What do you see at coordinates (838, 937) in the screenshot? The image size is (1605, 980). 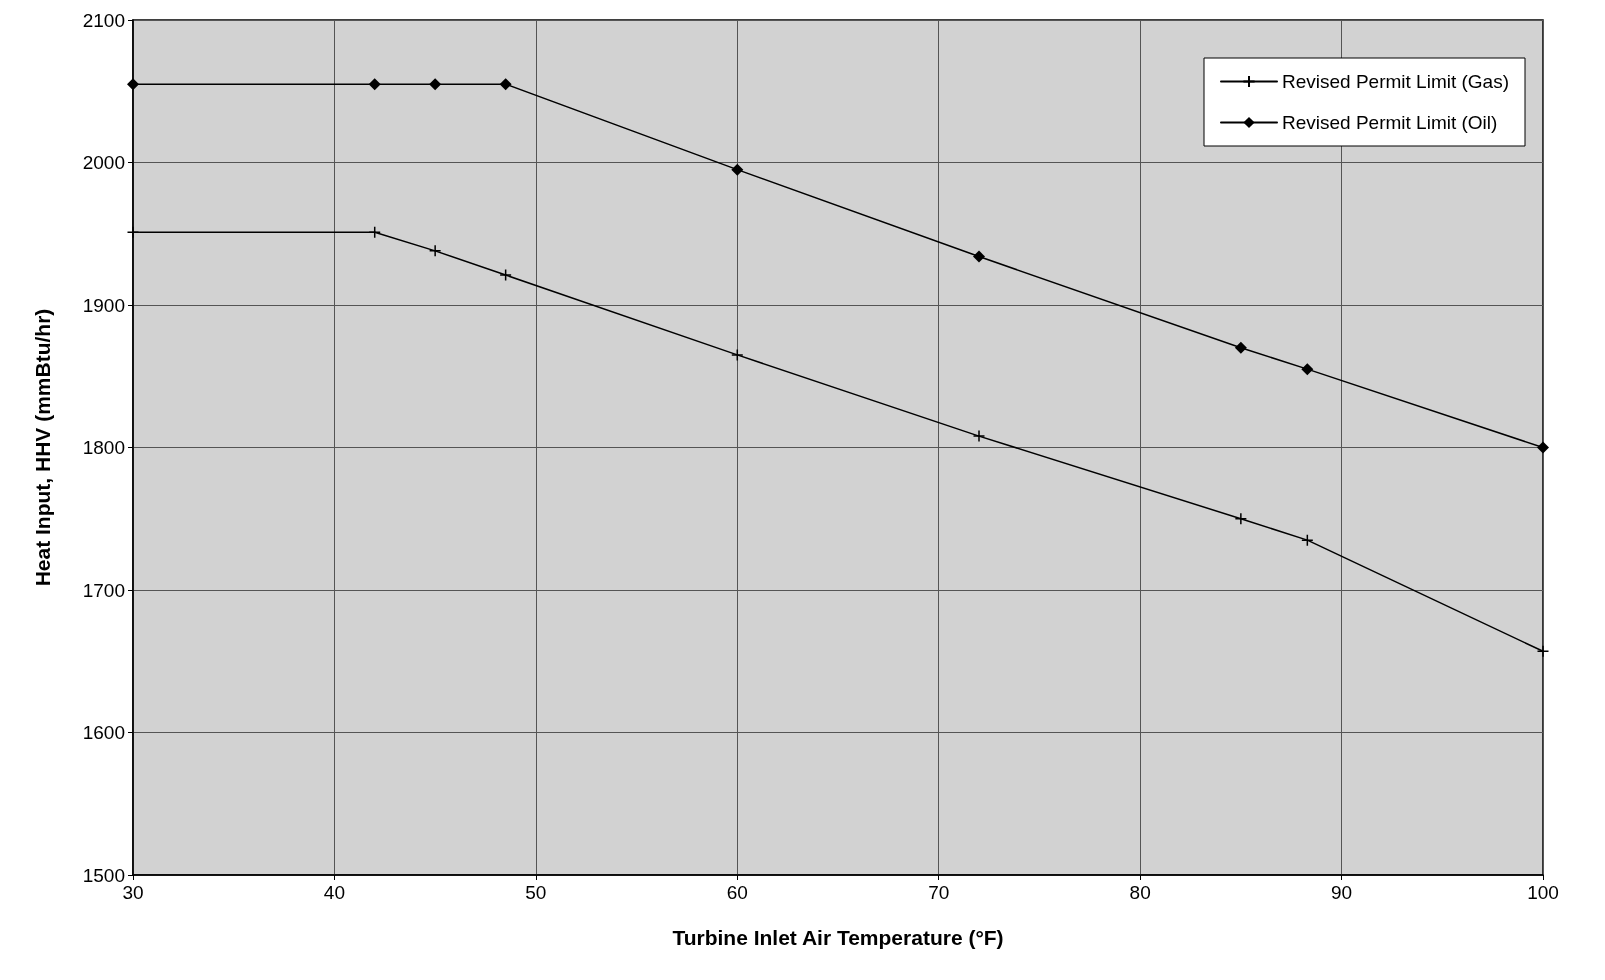 I see `x-axis-title: Turbine Inlet Air Temperature (°F)` at bounding box center [838, 937].